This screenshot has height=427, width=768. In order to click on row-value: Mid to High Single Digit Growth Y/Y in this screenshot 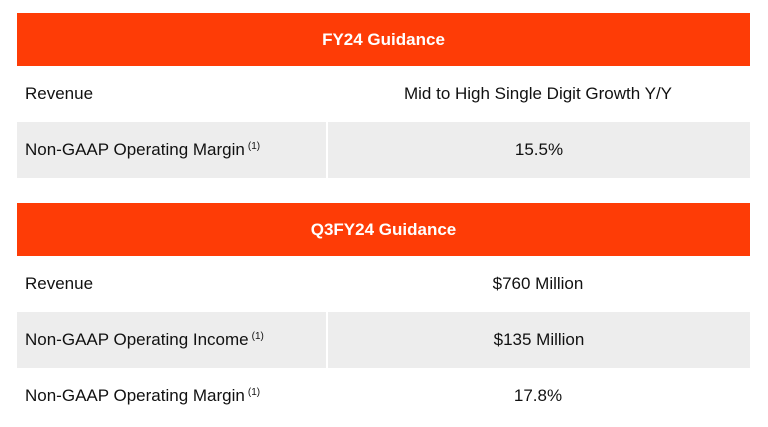, I will do `click(538, 93)`.